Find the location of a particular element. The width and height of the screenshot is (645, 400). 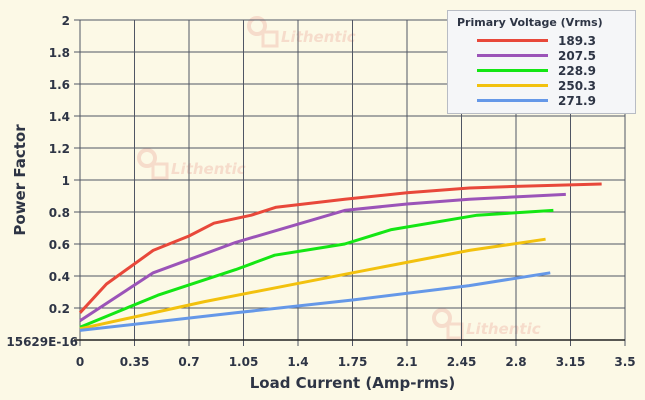

legend-title: Primary Voltage (Vrms) is located at coordinates (530, 22).